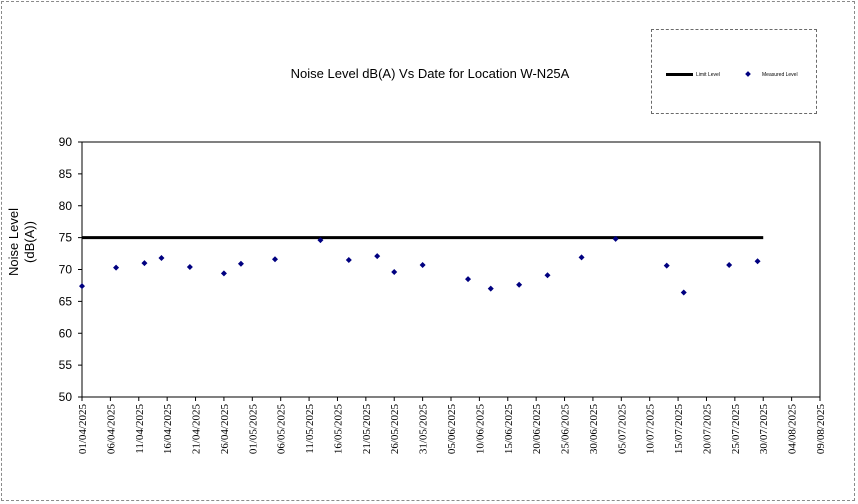 This screenshot has width=858, height=504. I want to click on x-tick-label: 16/04/2025, so click(168, 429).